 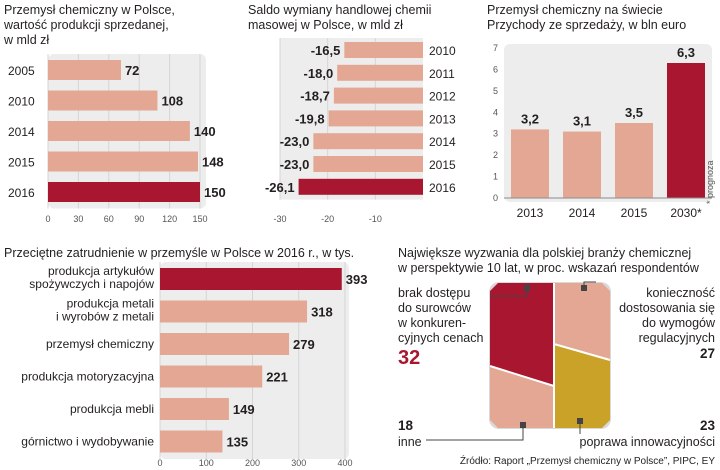 What do you see at coordinates (710, 182) in the screenshot?
I see `chart3-footnote: * prognoza` at bounding box center [710, 182].